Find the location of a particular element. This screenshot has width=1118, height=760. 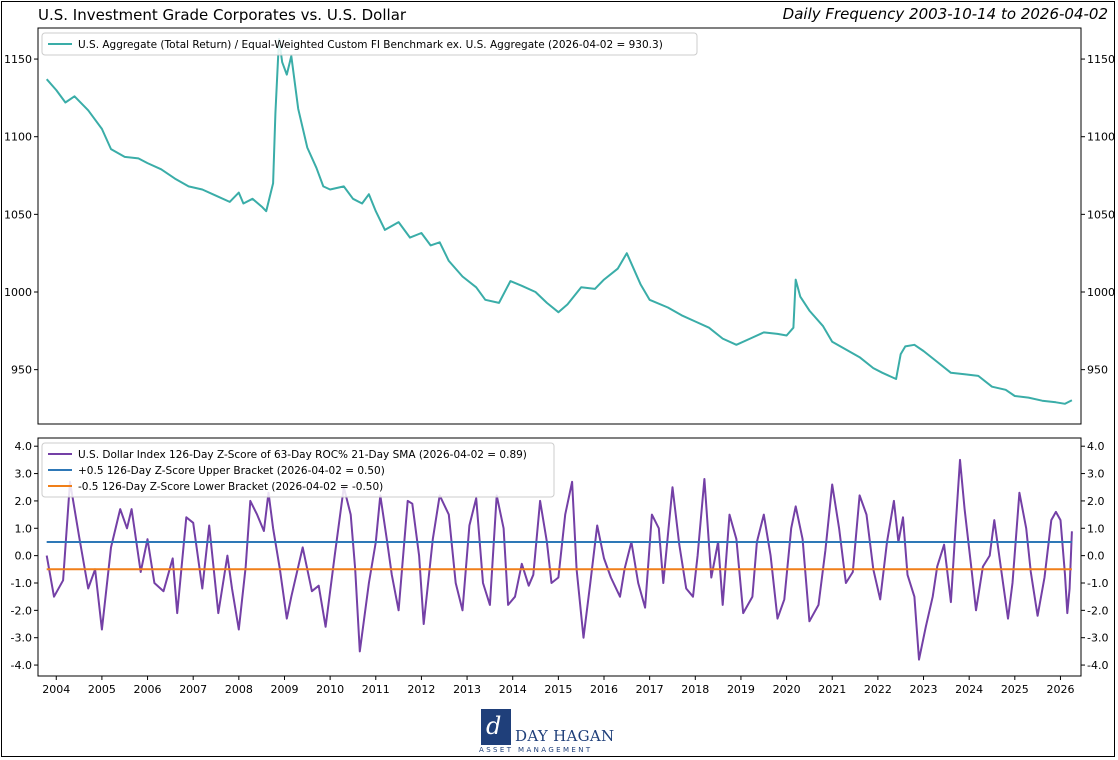

y-tick-label-left: 1.0 is located at coordinates (24, 528).